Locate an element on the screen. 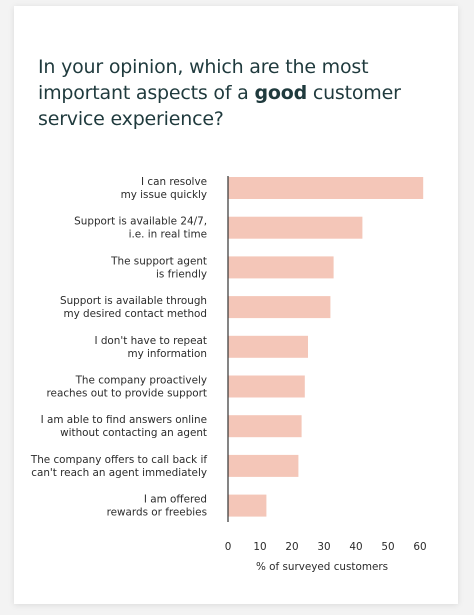  category-label-line: I don't have to repeat is located at coordinates (150, 341).